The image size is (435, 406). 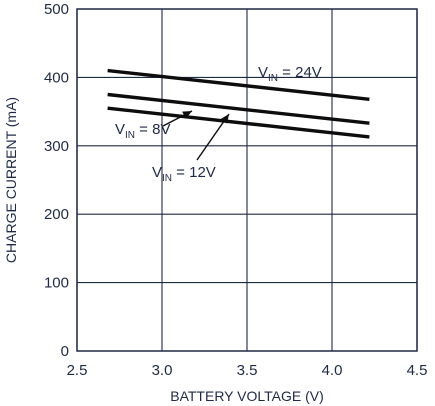 I want to click on x-tick-label: 4.0, so click(x=332, y=370).